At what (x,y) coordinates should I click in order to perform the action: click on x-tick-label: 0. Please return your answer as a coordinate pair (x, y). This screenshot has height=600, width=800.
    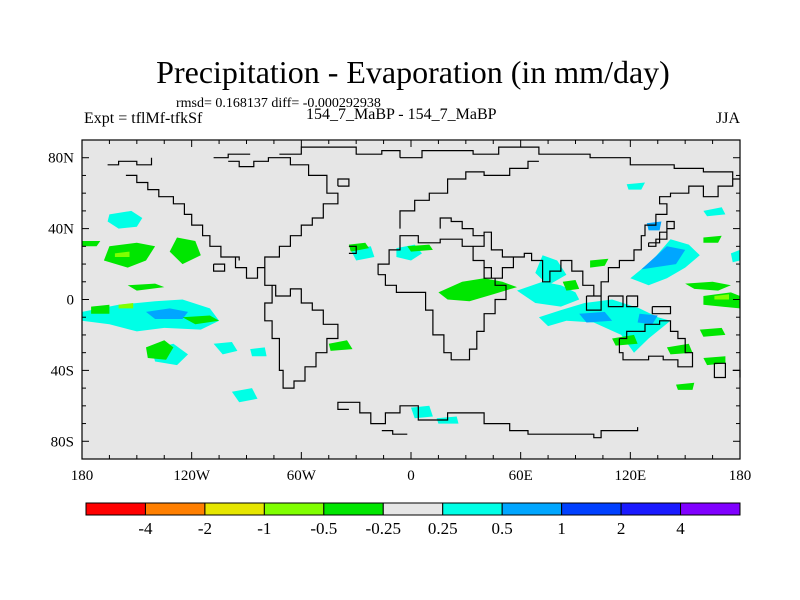
    Looking at the image, I should click on (411, 476).